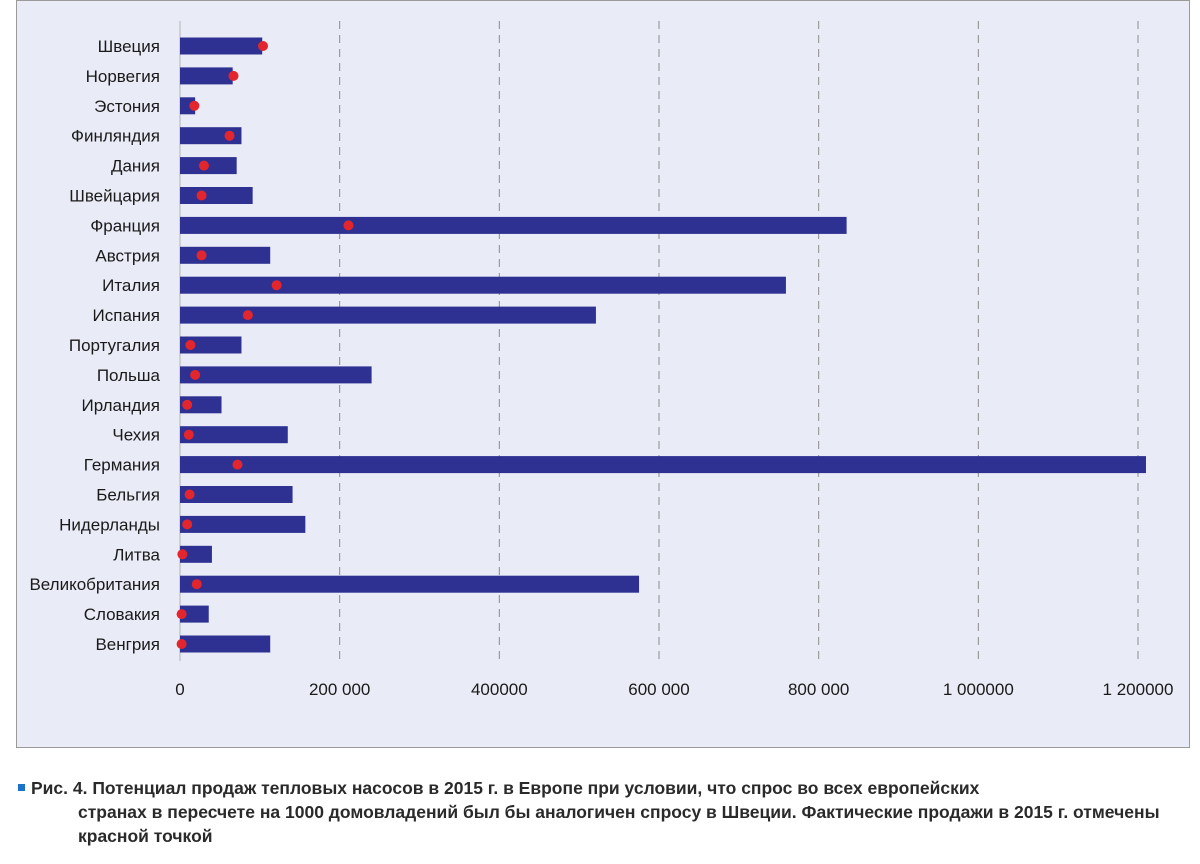  What do you see at coordinates (127, 644) in the screenshot?
I see `category-label: Венгрия` at bounding box center [127, 644].